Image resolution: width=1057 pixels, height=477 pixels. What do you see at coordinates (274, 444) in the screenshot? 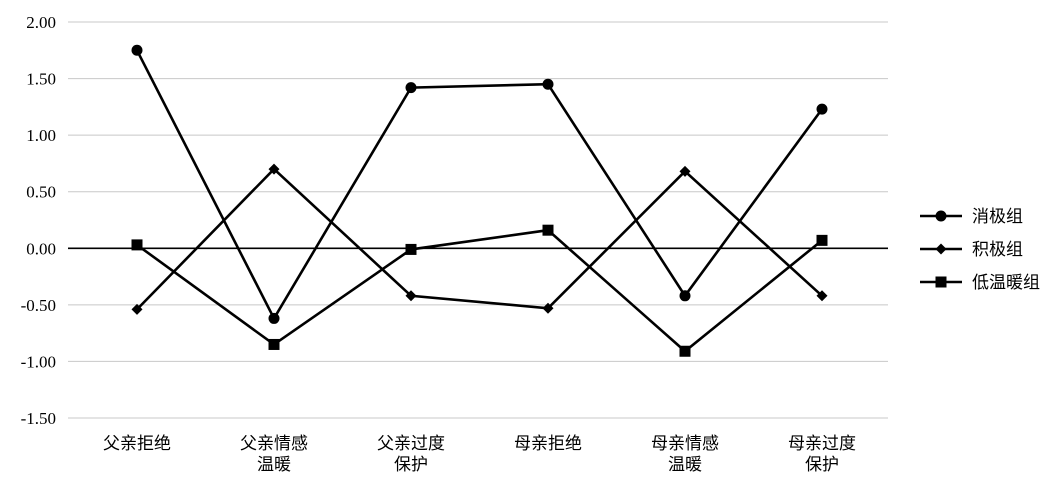
I see `x-category-label-line: 父亲情感` at bounding box center [274, 444].